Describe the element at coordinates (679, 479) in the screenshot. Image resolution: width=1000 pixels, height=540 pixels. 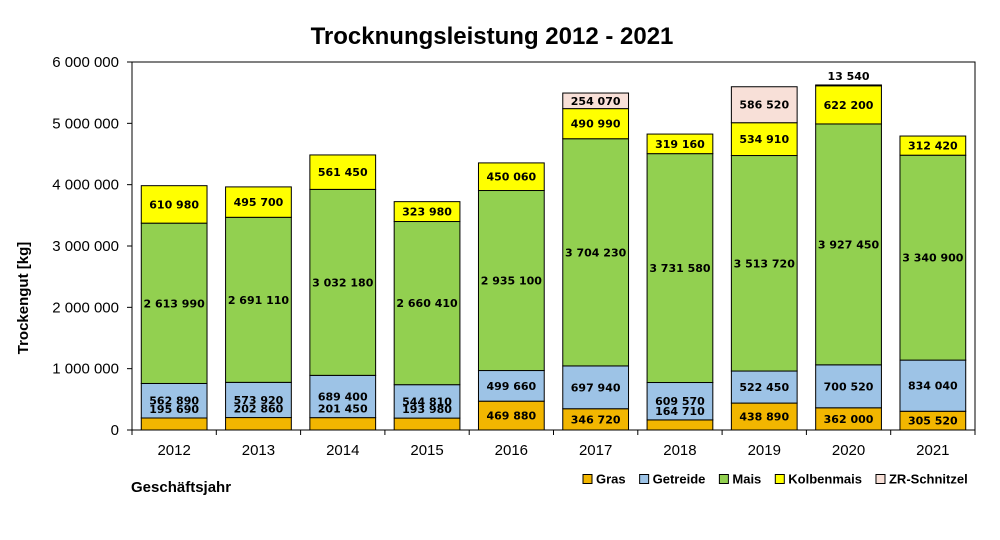
I see `legend-label: Getreide` at that location.